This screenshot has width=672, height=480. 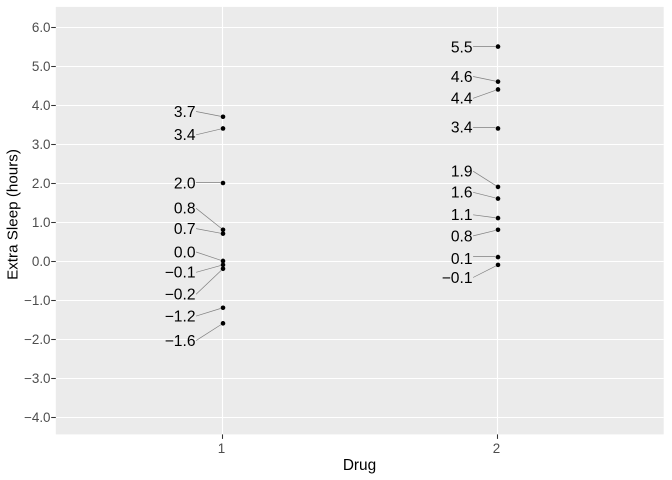 I want to click on svg-text: 6.0, so click(x=41, y=27).